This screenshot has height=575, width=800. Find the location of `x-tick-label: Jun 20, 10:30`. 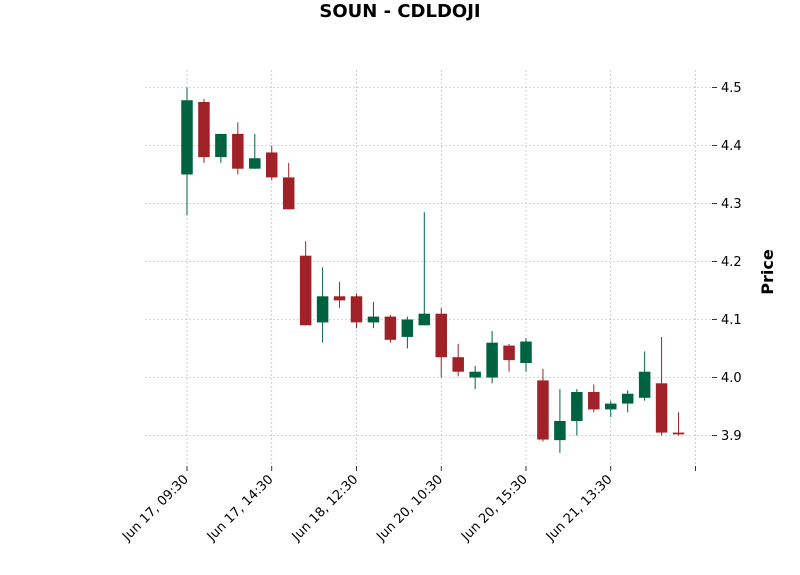

x-tick-label: Jun 20, 10:30 is located at coordinates (409, 508).